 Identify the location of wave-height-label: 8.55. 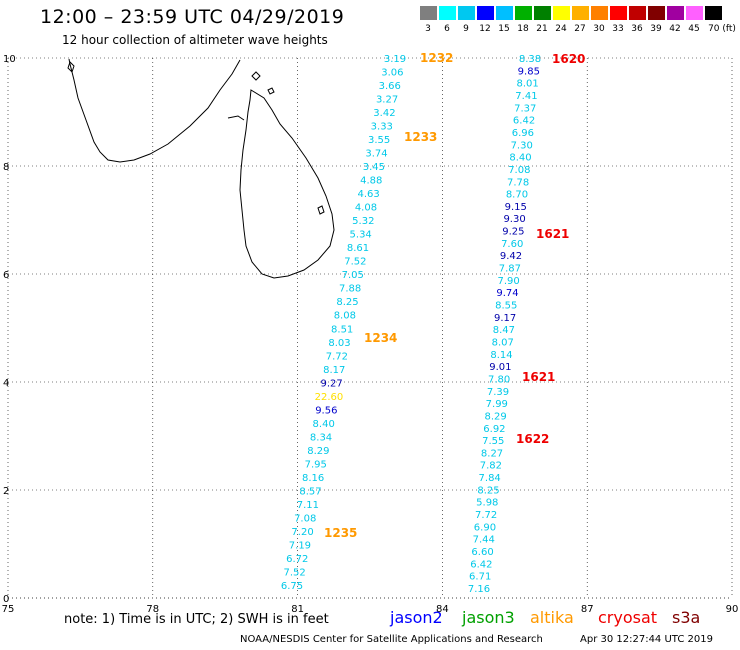
(506, 306).